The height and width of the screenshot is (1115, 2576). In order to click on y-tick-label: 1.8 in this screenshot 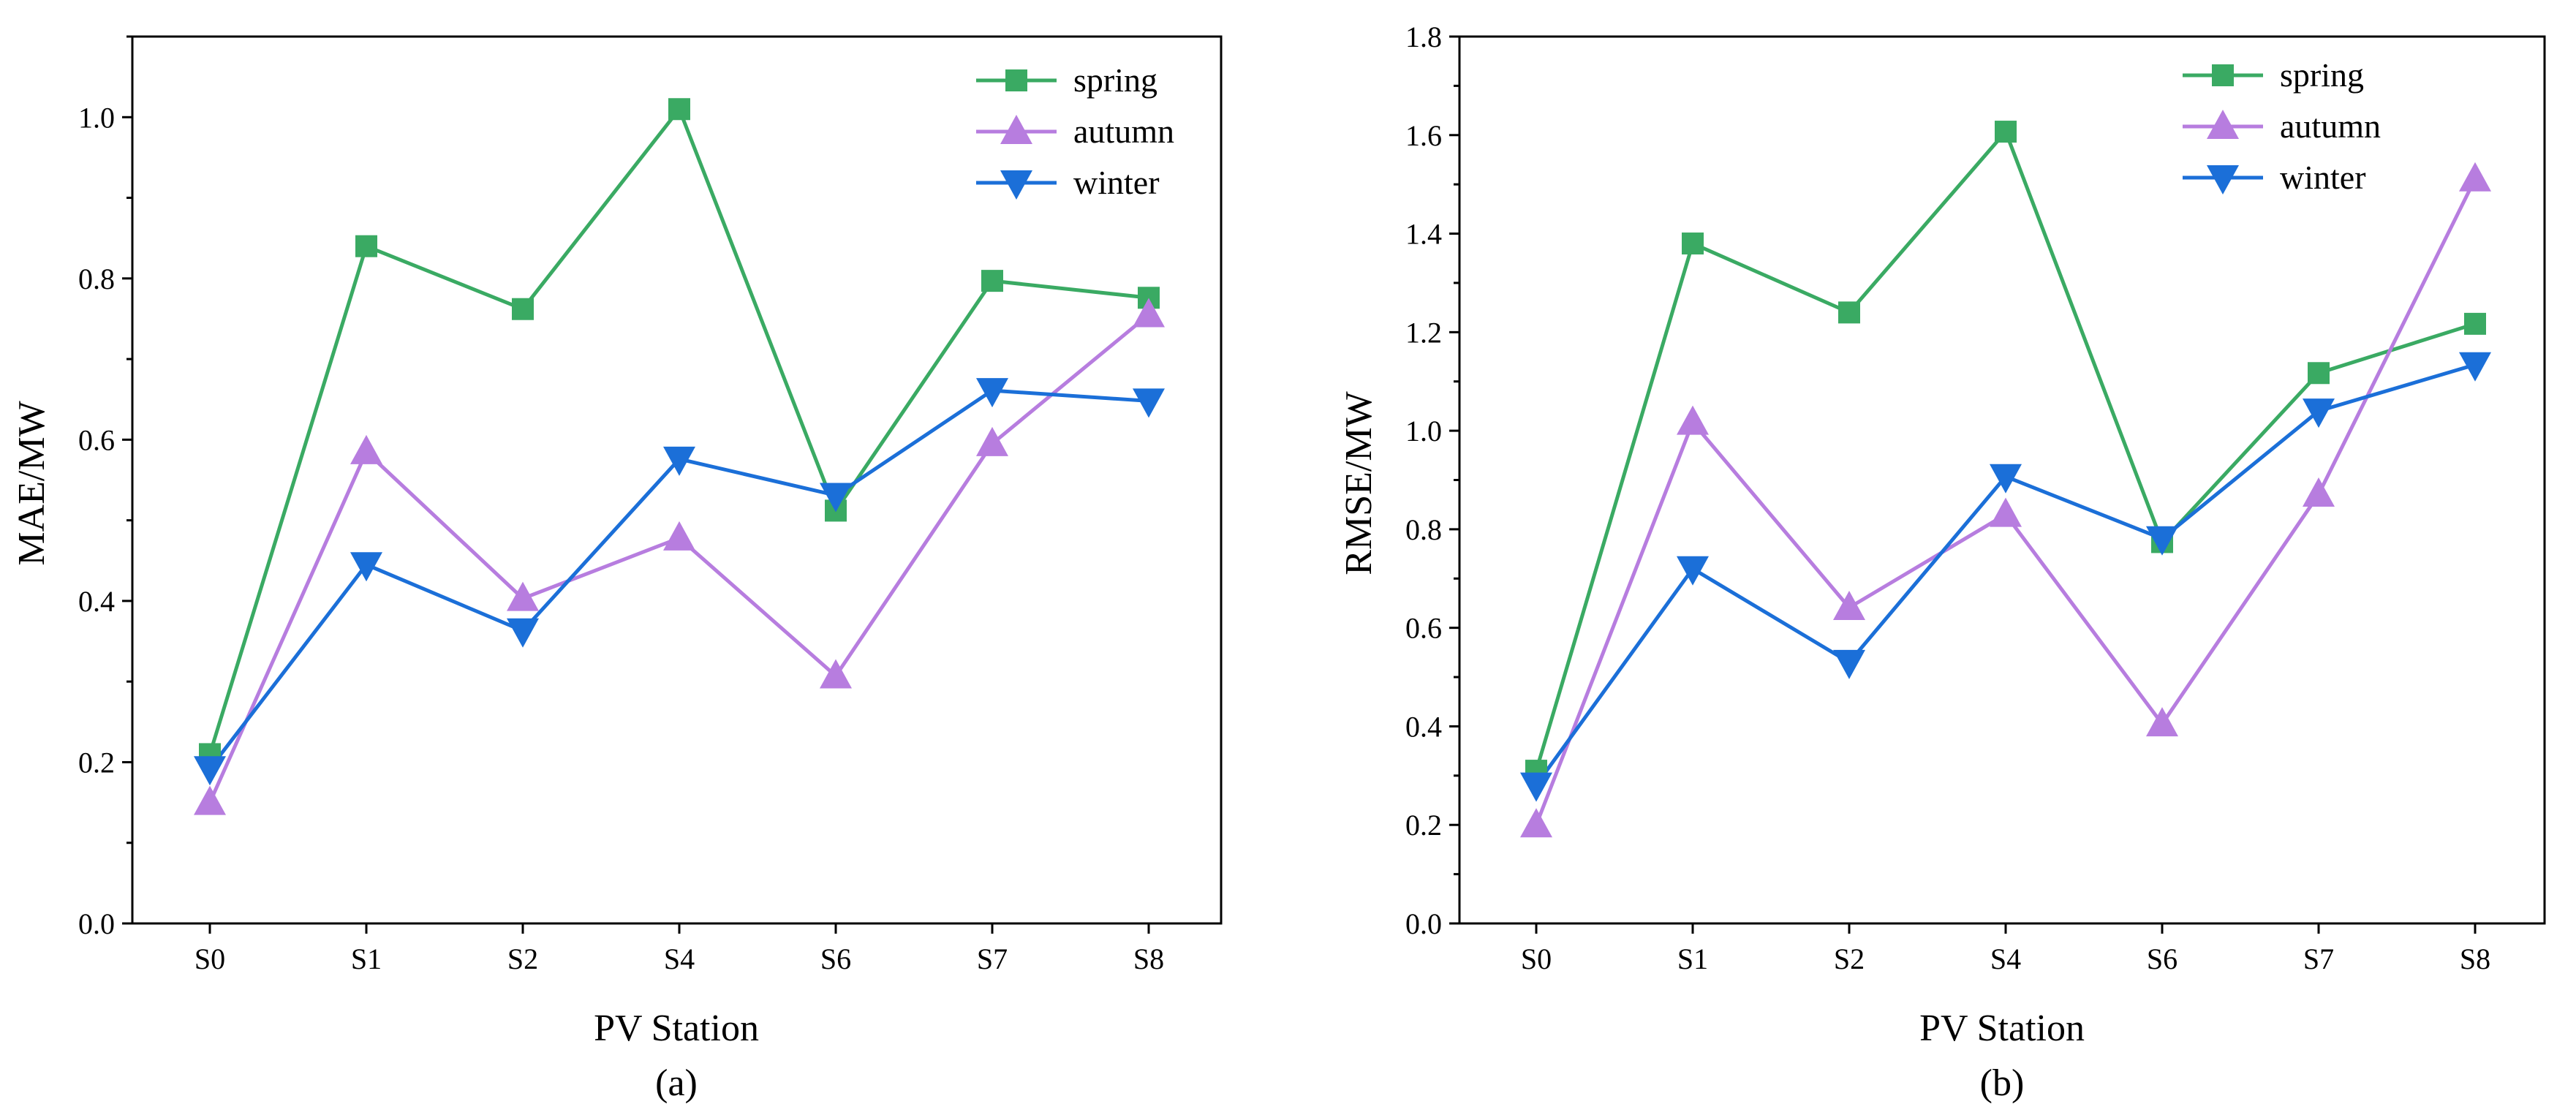, I will do `click(1423, 36)`.